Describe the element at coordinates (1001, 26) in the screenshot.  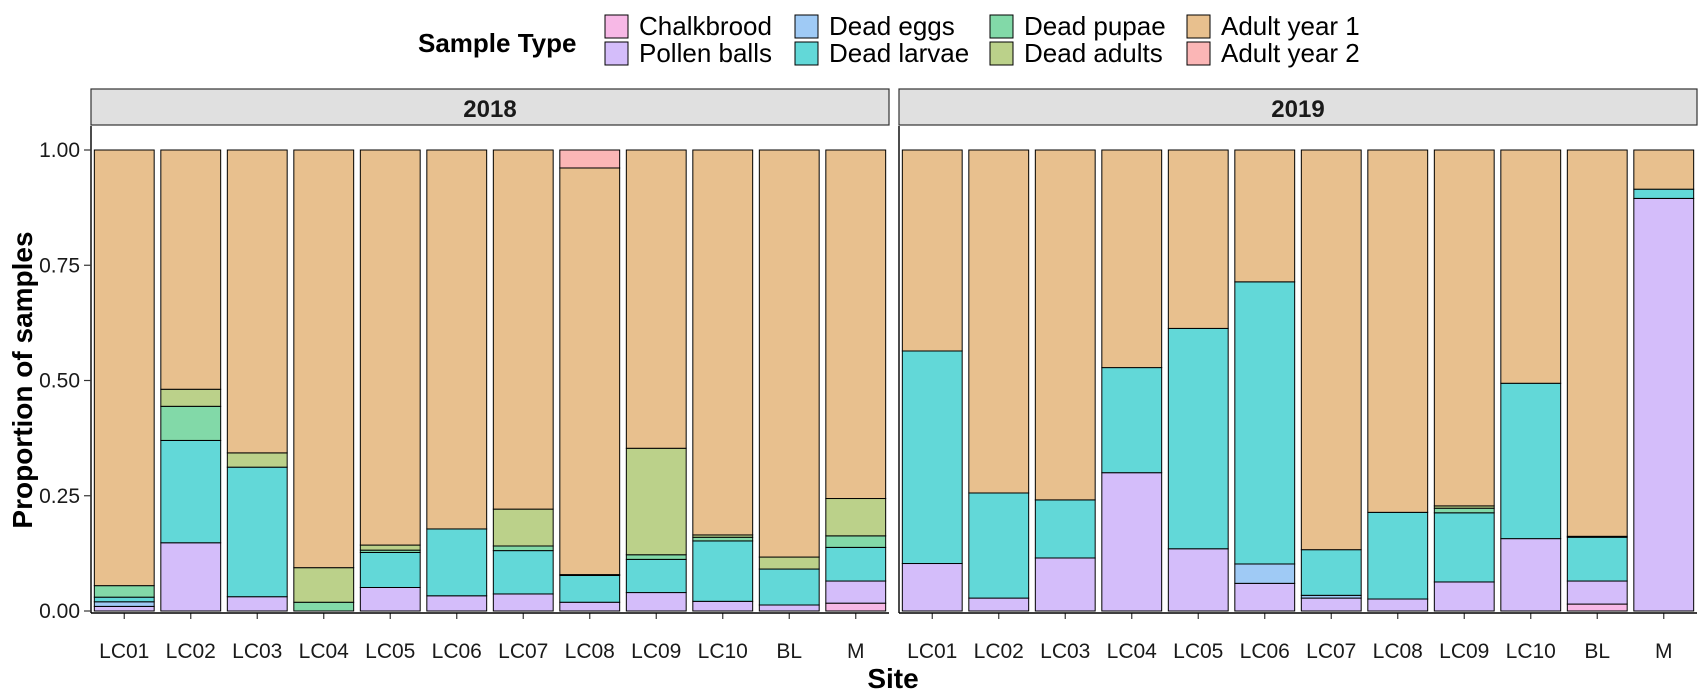
I see `legend-key-dead-pupae` at that location.